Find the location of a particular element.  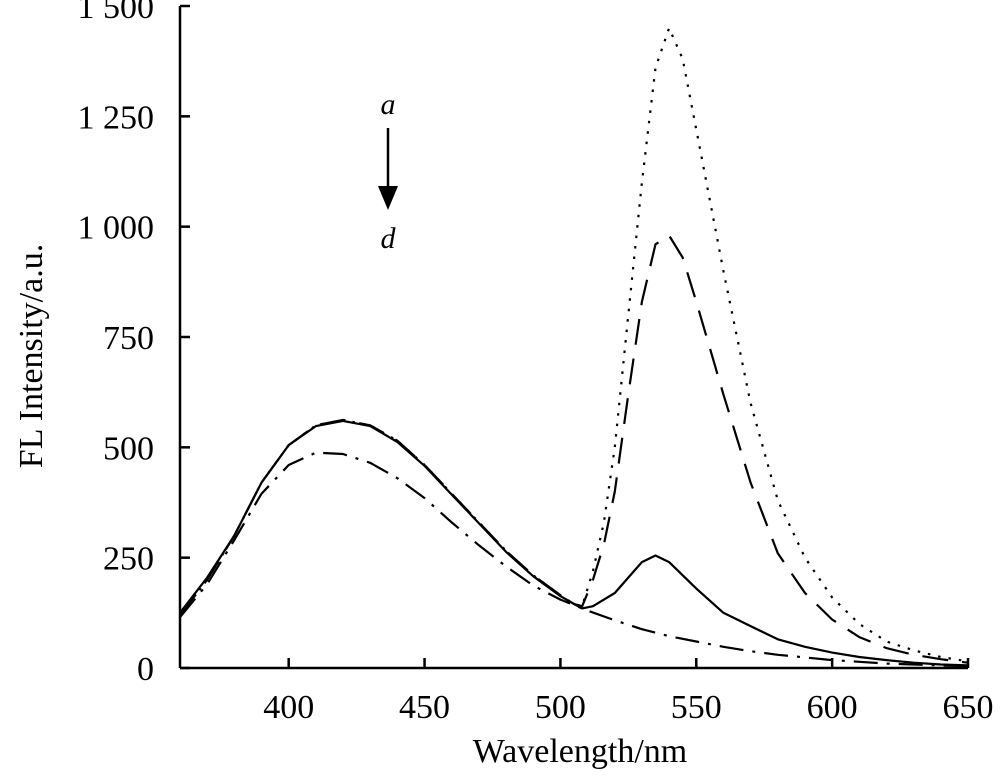

x-tick-label: 500 is located at coordinates (560, 707).